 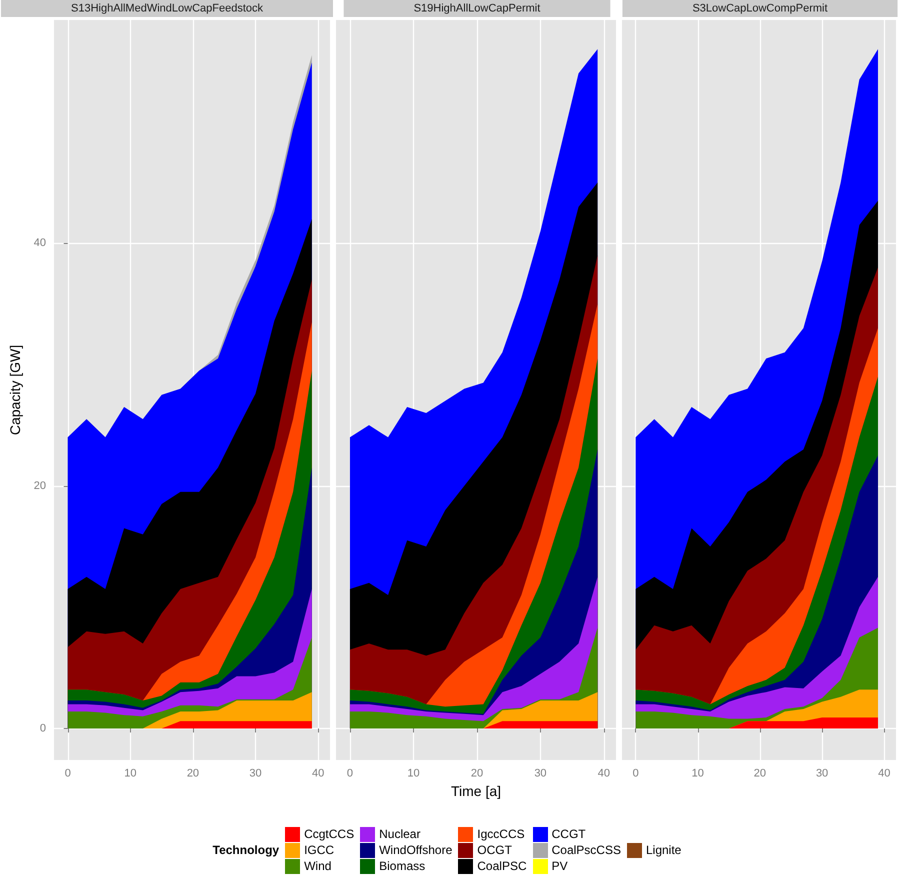 What do you see at coordinates (569, 834) in the screenshot?
I see `legend-label: CCGT` at bounding box center [569, 834].